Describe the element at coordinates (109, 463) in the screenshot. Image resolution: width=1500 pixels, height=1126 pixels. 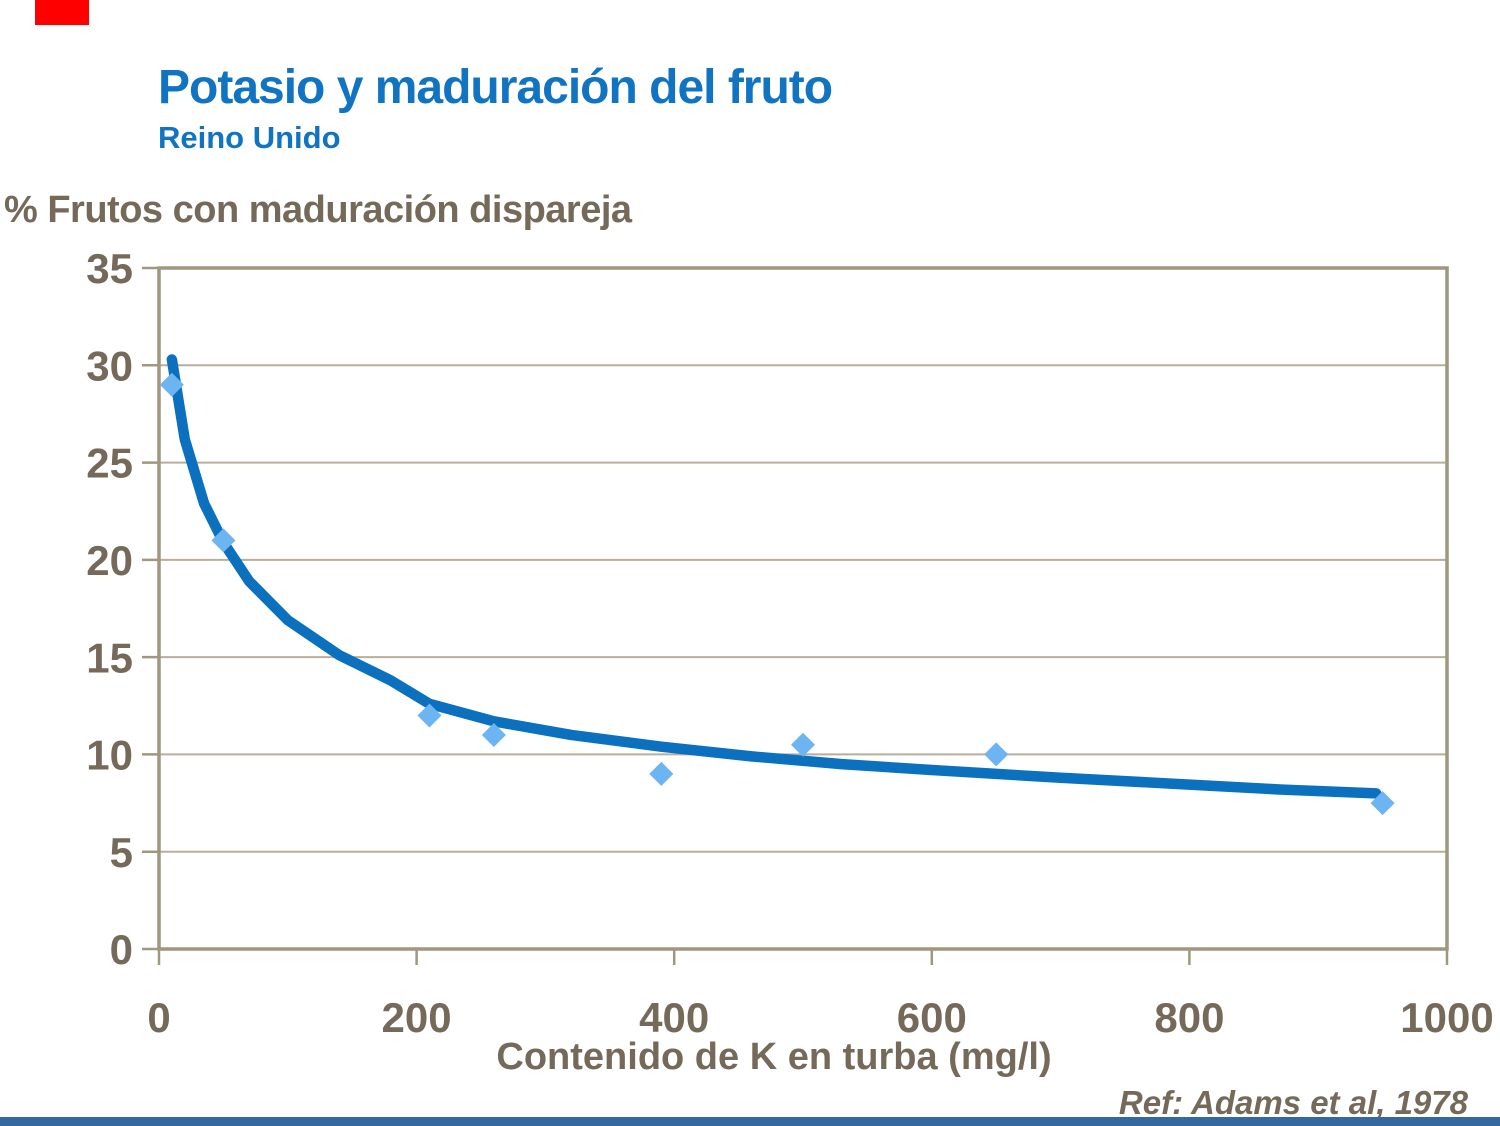
I see `y-tick-label: 25` at that location.